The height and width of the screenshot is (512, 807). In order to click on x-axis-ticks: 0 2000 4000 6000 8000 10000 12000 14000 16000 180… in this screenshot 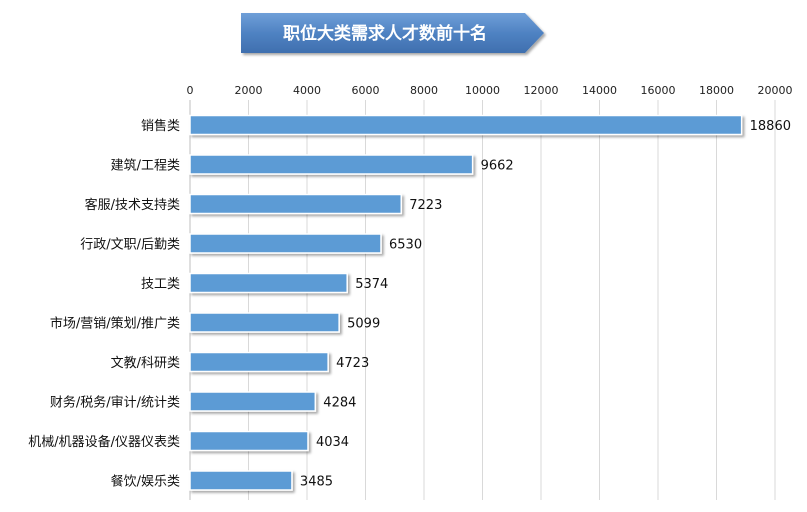, I will do `click(490, 90)`.